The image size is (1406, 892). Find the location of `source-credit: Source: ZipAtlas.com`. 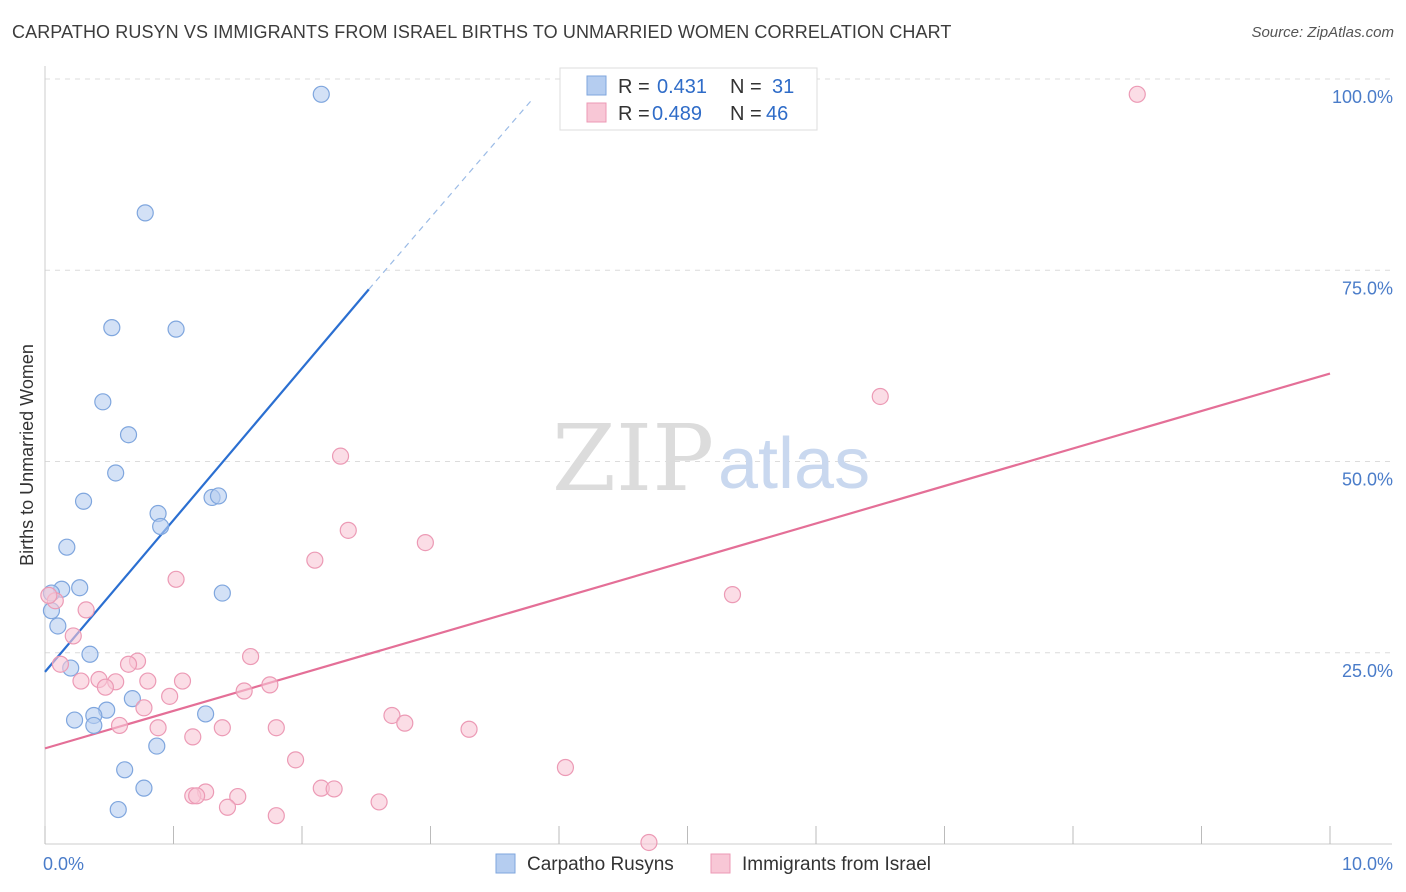

source-credit: Source: ZipAtlas.com is located at coordinates (1322, 32).